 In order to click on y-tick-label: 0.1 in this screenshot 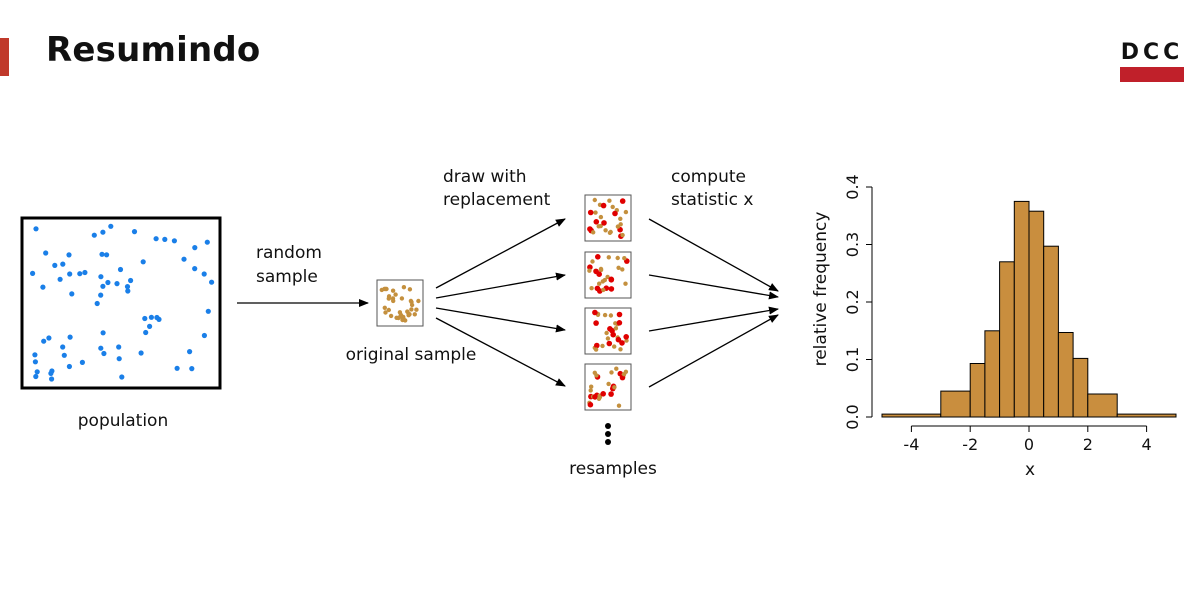, I will do `click(852, 359)`.